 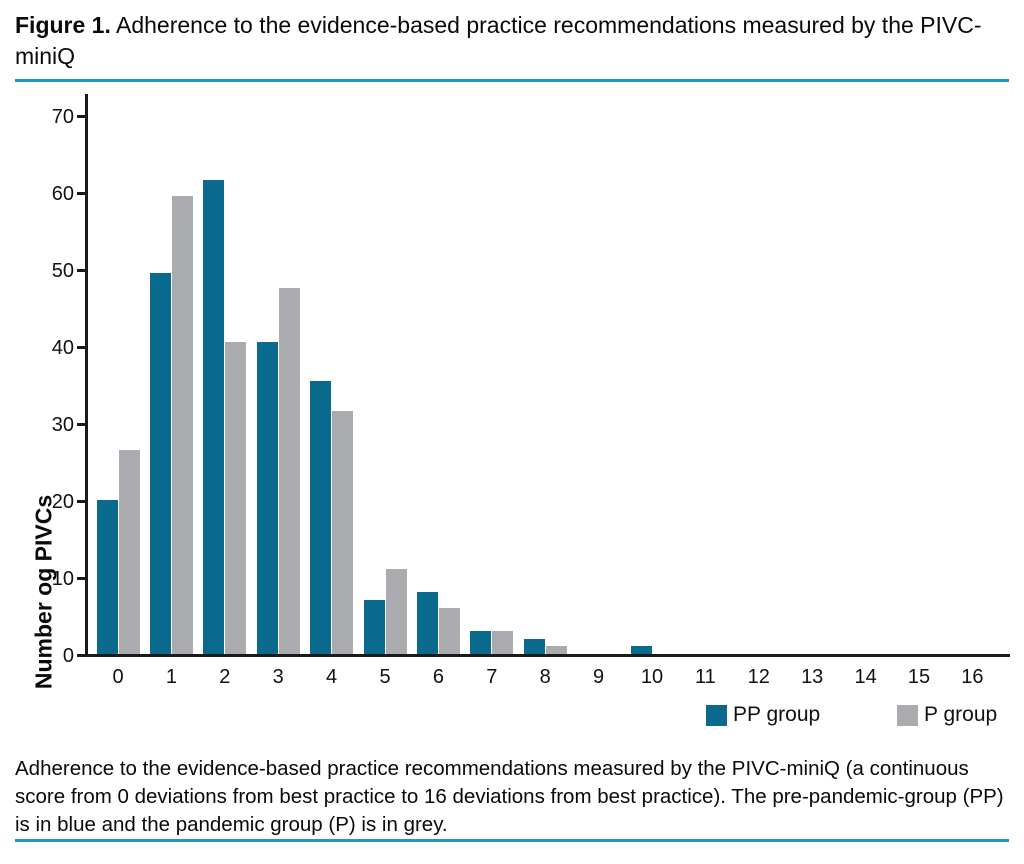 I want to click on top-divider-rule, so click(x=512, y=80).